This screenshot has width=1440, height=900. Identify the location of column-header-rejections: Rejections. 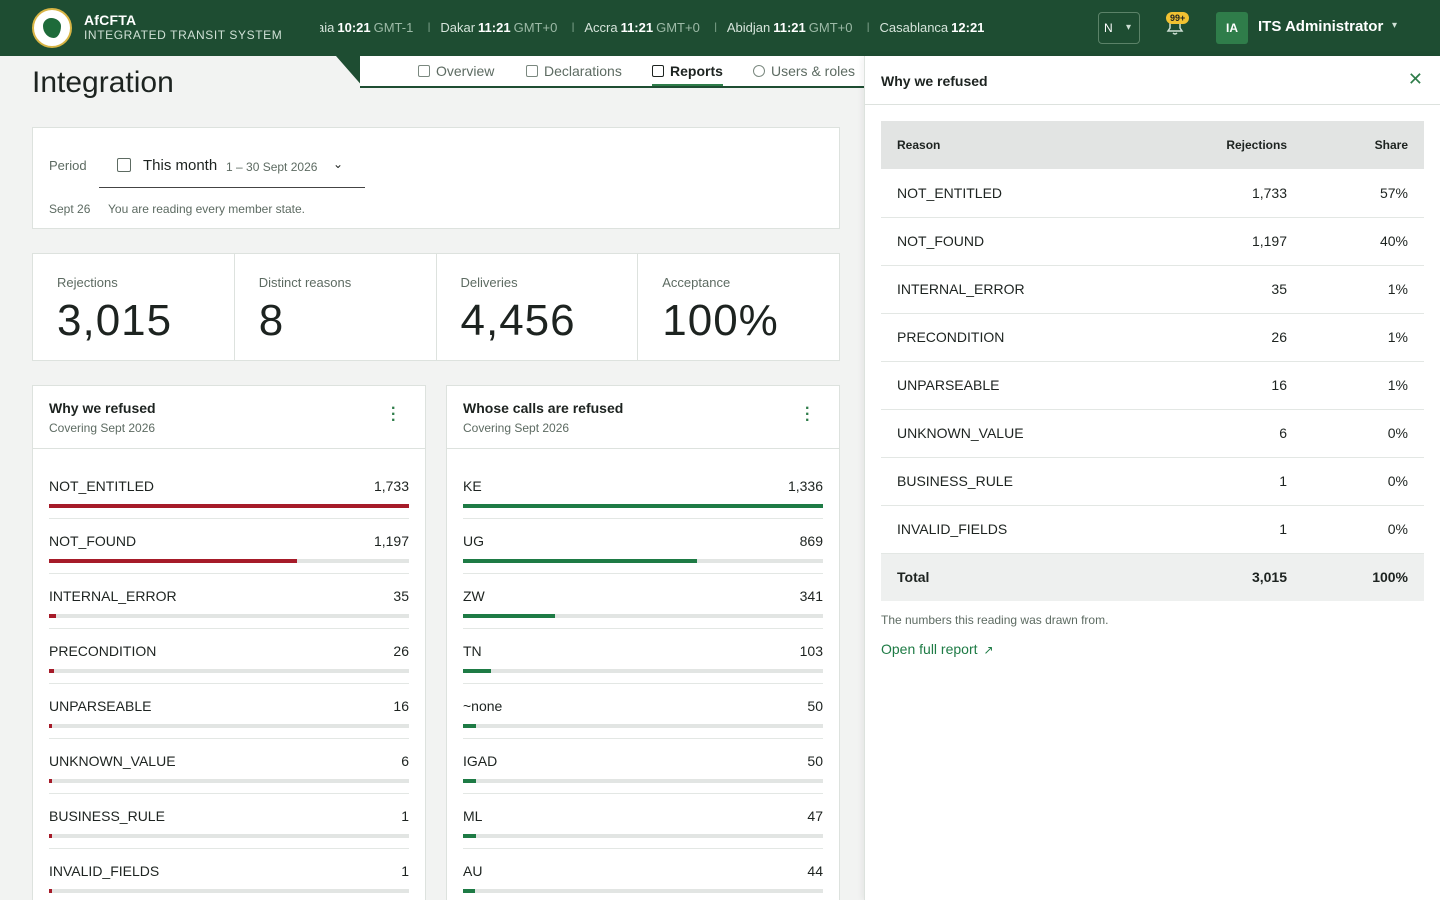
(1237, 145).